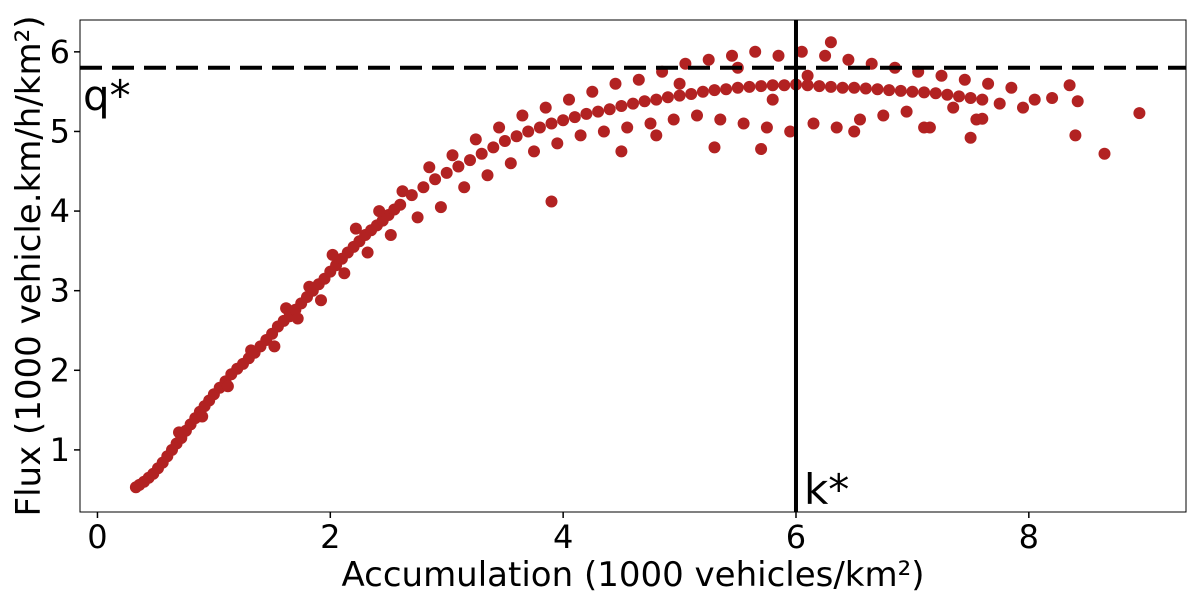 The height and width of the screenshot is (598, 1200). I want to click on x-tick-label: 2, so click(330, 537).